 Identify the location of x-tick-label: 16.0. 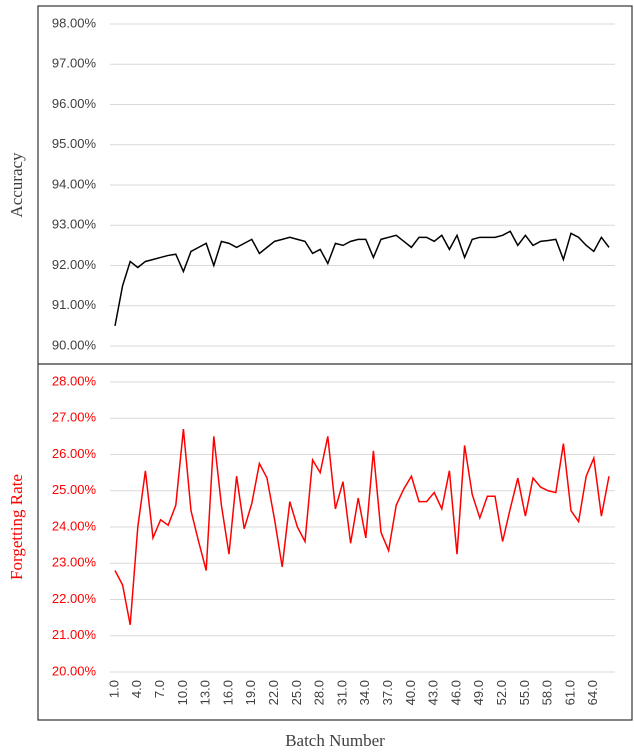
(227, 692).